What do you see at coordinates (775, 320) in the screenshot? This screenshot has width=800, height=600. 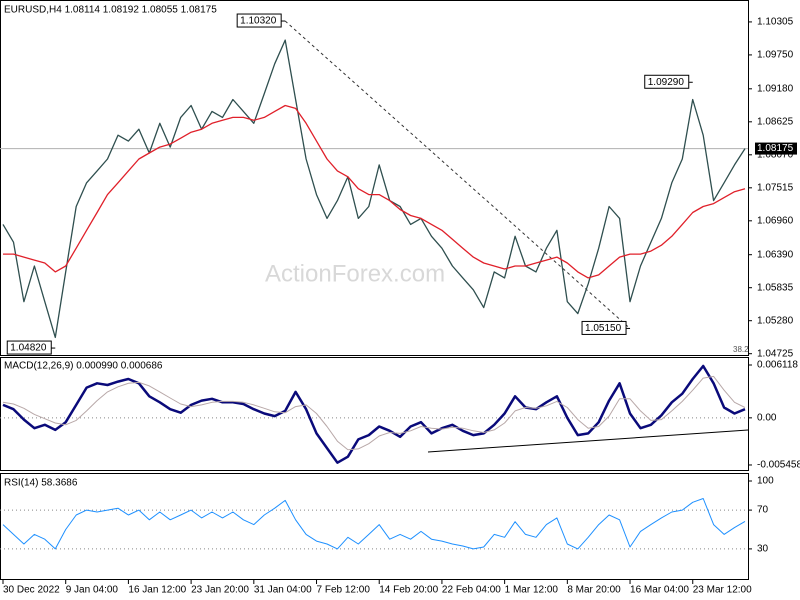 I see `y-tick-label: 1.05280` at bounding box center [775, 320].